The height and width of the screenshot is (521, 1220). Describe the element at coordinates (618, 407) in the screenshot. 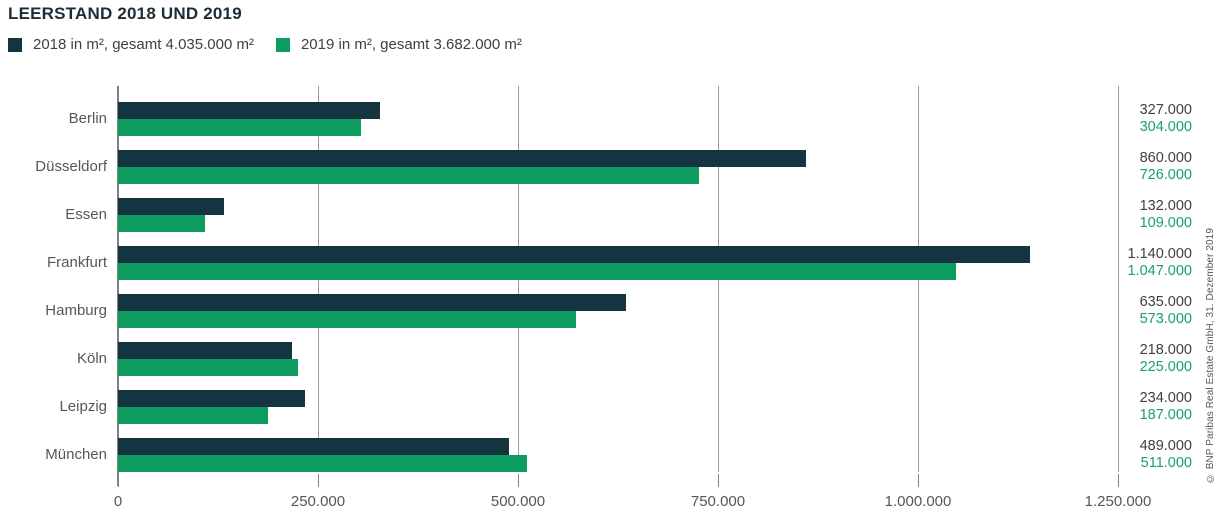

I see `bar-group-leipzig` at that location.